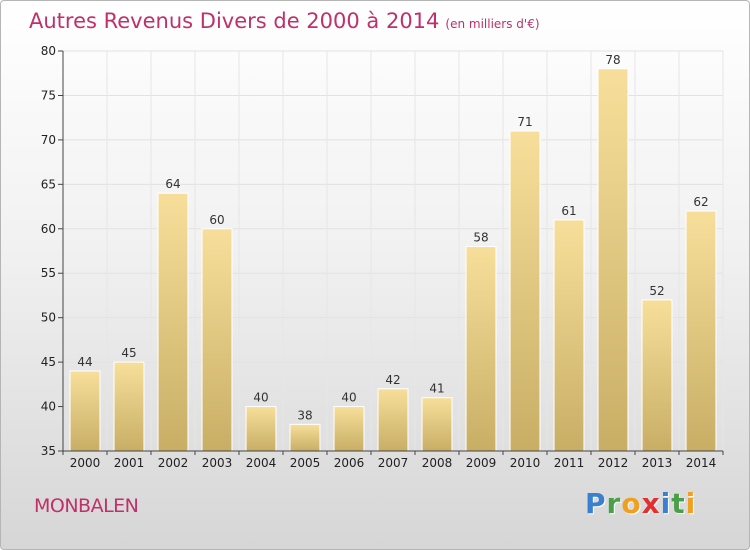 This screenshot has width=750, height=550. Describe the element at coordinates (657, 463) in the screenshot. I see `x-tick-label: 2013` at that location.